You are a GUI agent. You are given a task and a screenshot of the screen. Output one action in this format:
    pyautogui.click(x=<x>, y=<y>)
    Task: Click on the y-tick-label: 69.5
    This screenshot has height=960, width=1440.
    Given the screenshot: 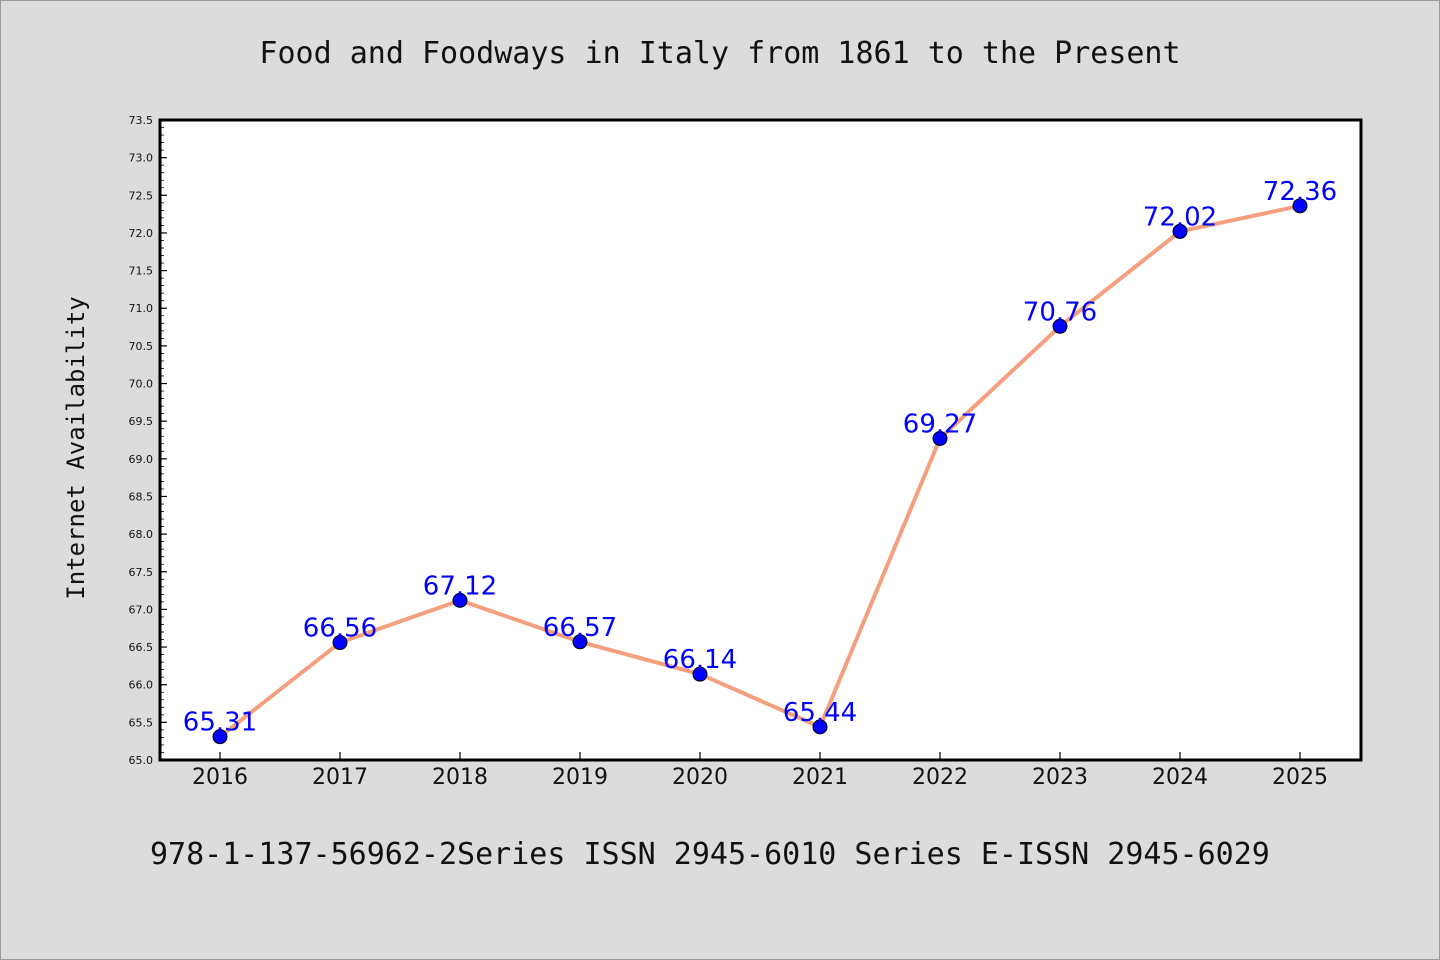 What is the action you would take?
    pyautogui.click(x=141, y=421)
    